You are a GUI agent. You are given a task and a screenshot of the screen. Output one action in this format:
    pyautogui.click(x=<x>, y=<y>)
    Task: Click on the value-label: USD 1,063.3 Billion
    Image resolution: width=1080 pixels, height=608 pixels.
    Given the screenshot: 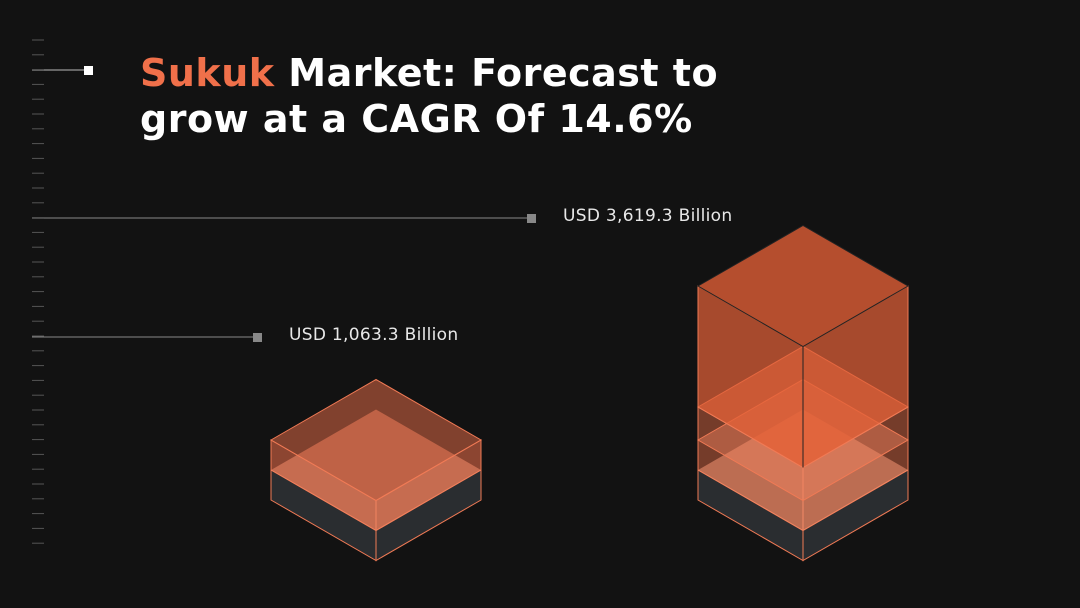 What is the action you would take?
    pyautogui.click(x=374, y=335)
    